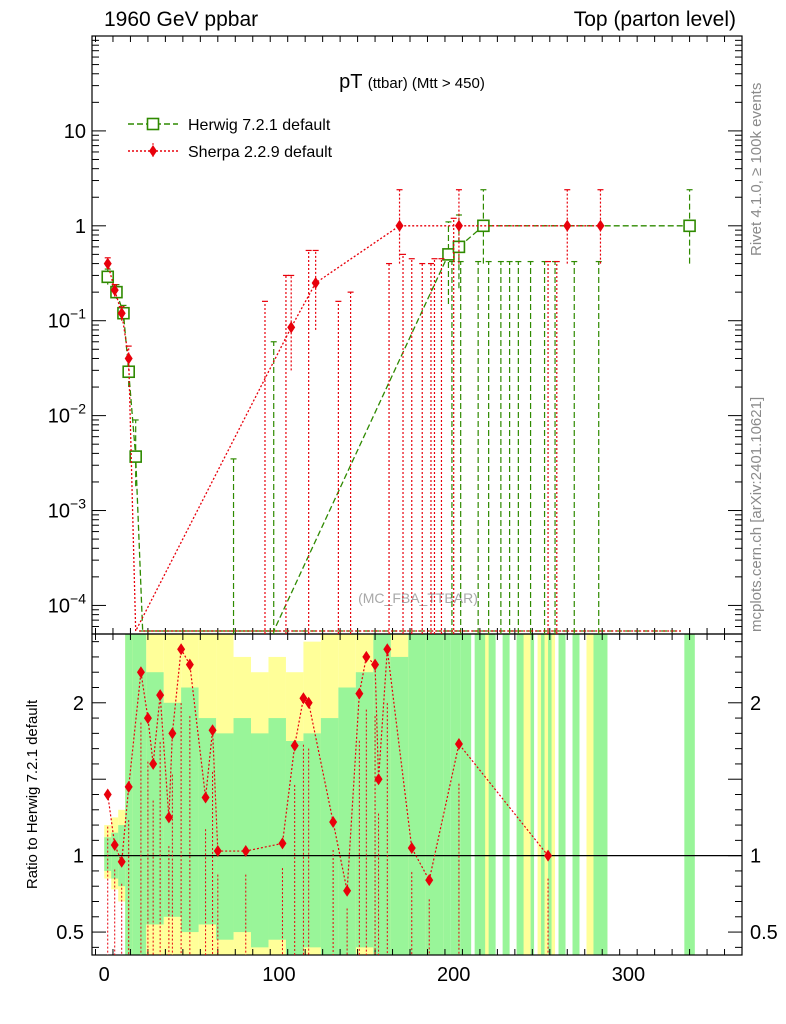 This screenshot has height=1024, width=786. I want to click on x-tick-label: 0, so click(104, 975).